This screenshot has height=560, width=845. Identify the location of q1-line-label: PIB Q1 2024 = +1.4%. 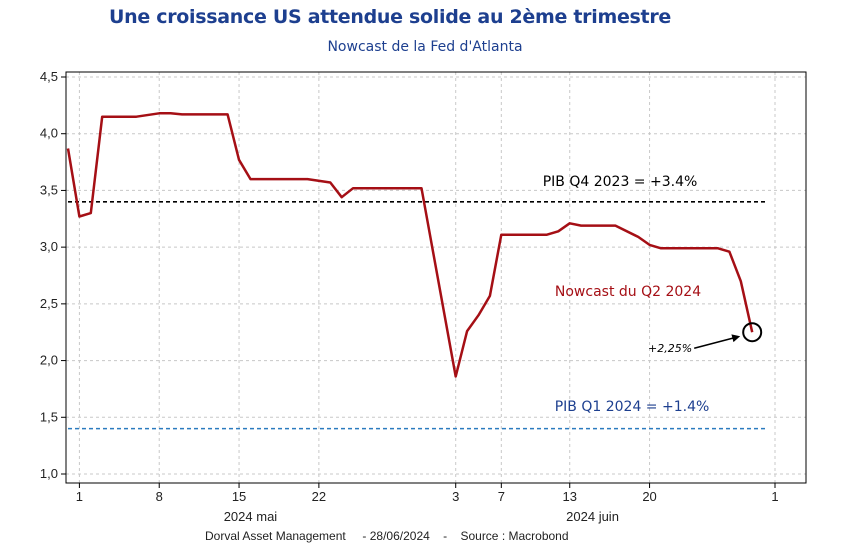
(632, 407).